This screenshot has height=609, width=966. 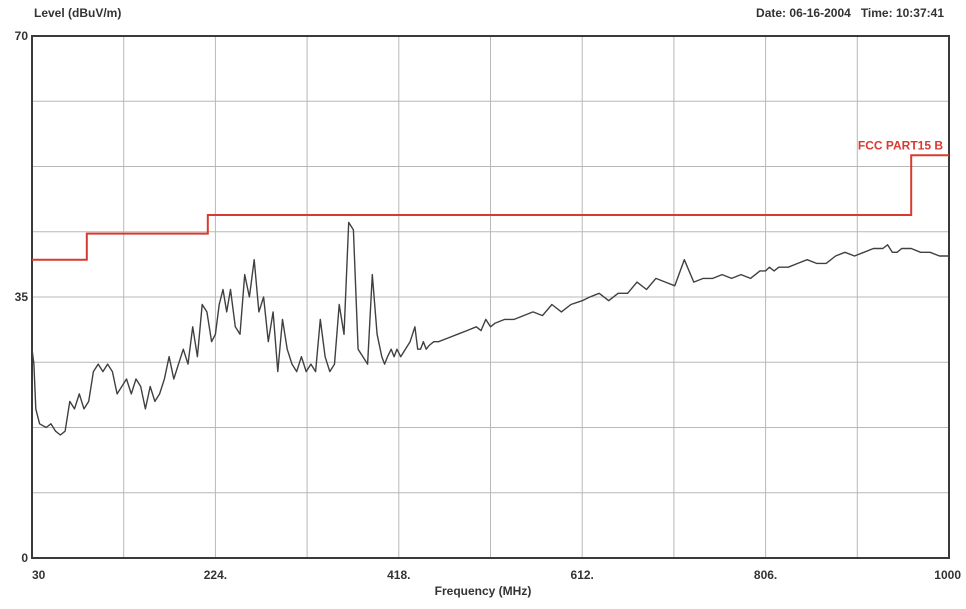 What do you see at coordinates (765, 575) in the screenshot?
I see `x-tick-label: 806.` at bounding box center [765, 575].